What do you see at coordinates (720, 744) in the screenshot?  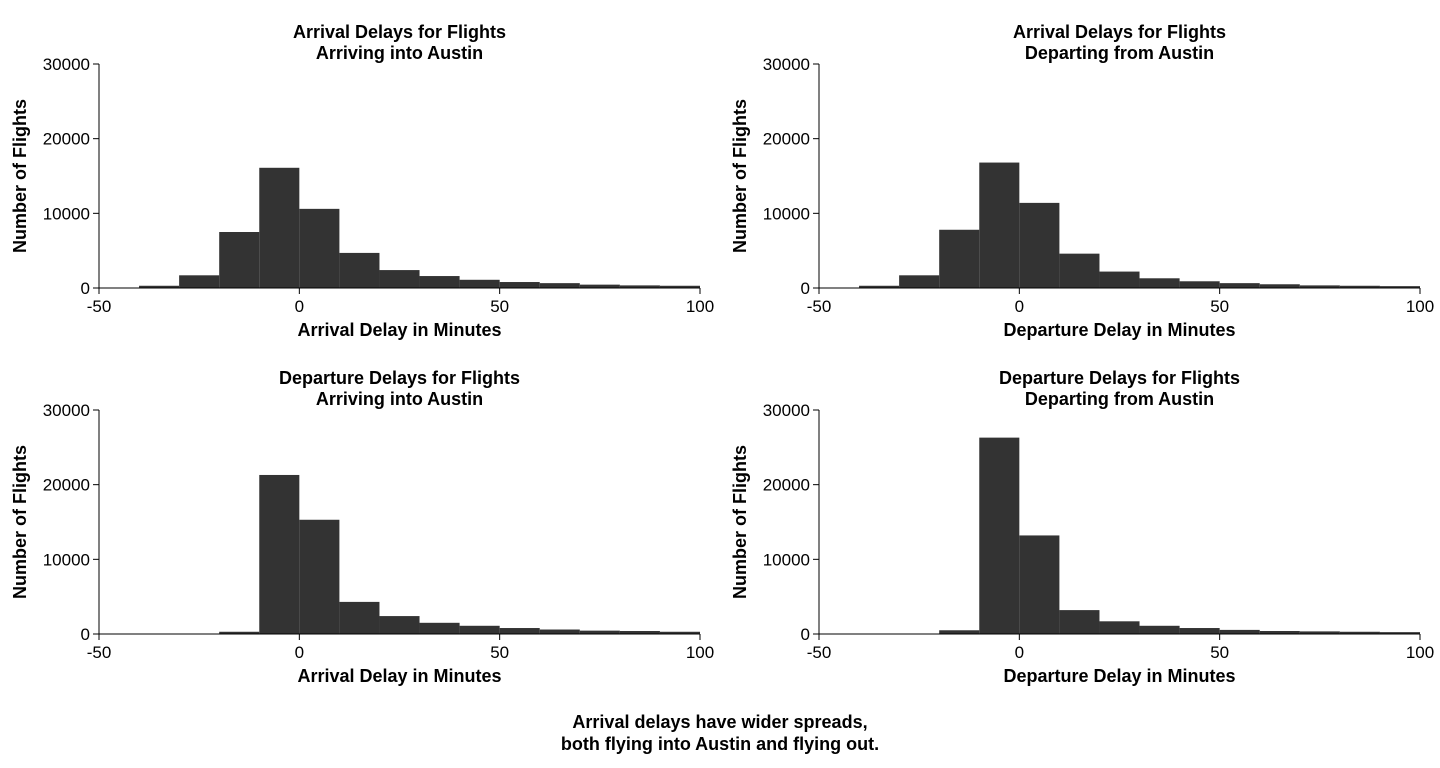 I see `caption-line-2: both flying into Austin and flying out.` at bounding box center [720, 744].